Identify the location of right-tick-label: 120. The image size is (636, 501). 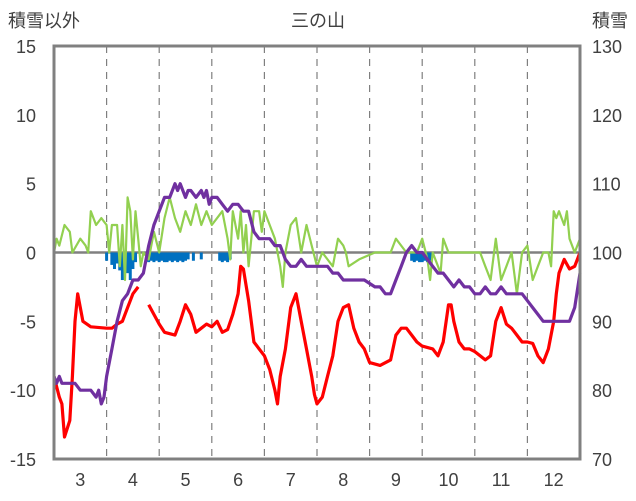
(607, 116).